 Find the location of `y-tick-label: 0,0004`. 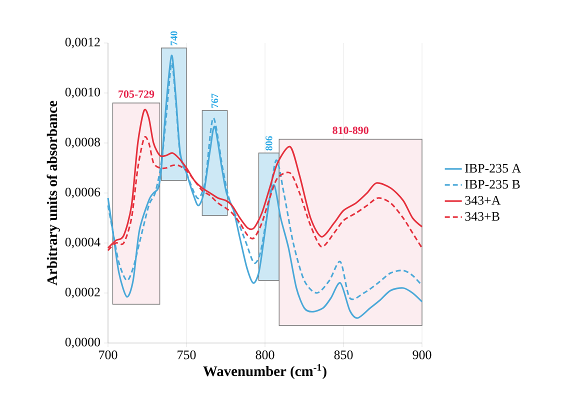

y-tick-label: 0,0004 is located at coordinates (82, 243).